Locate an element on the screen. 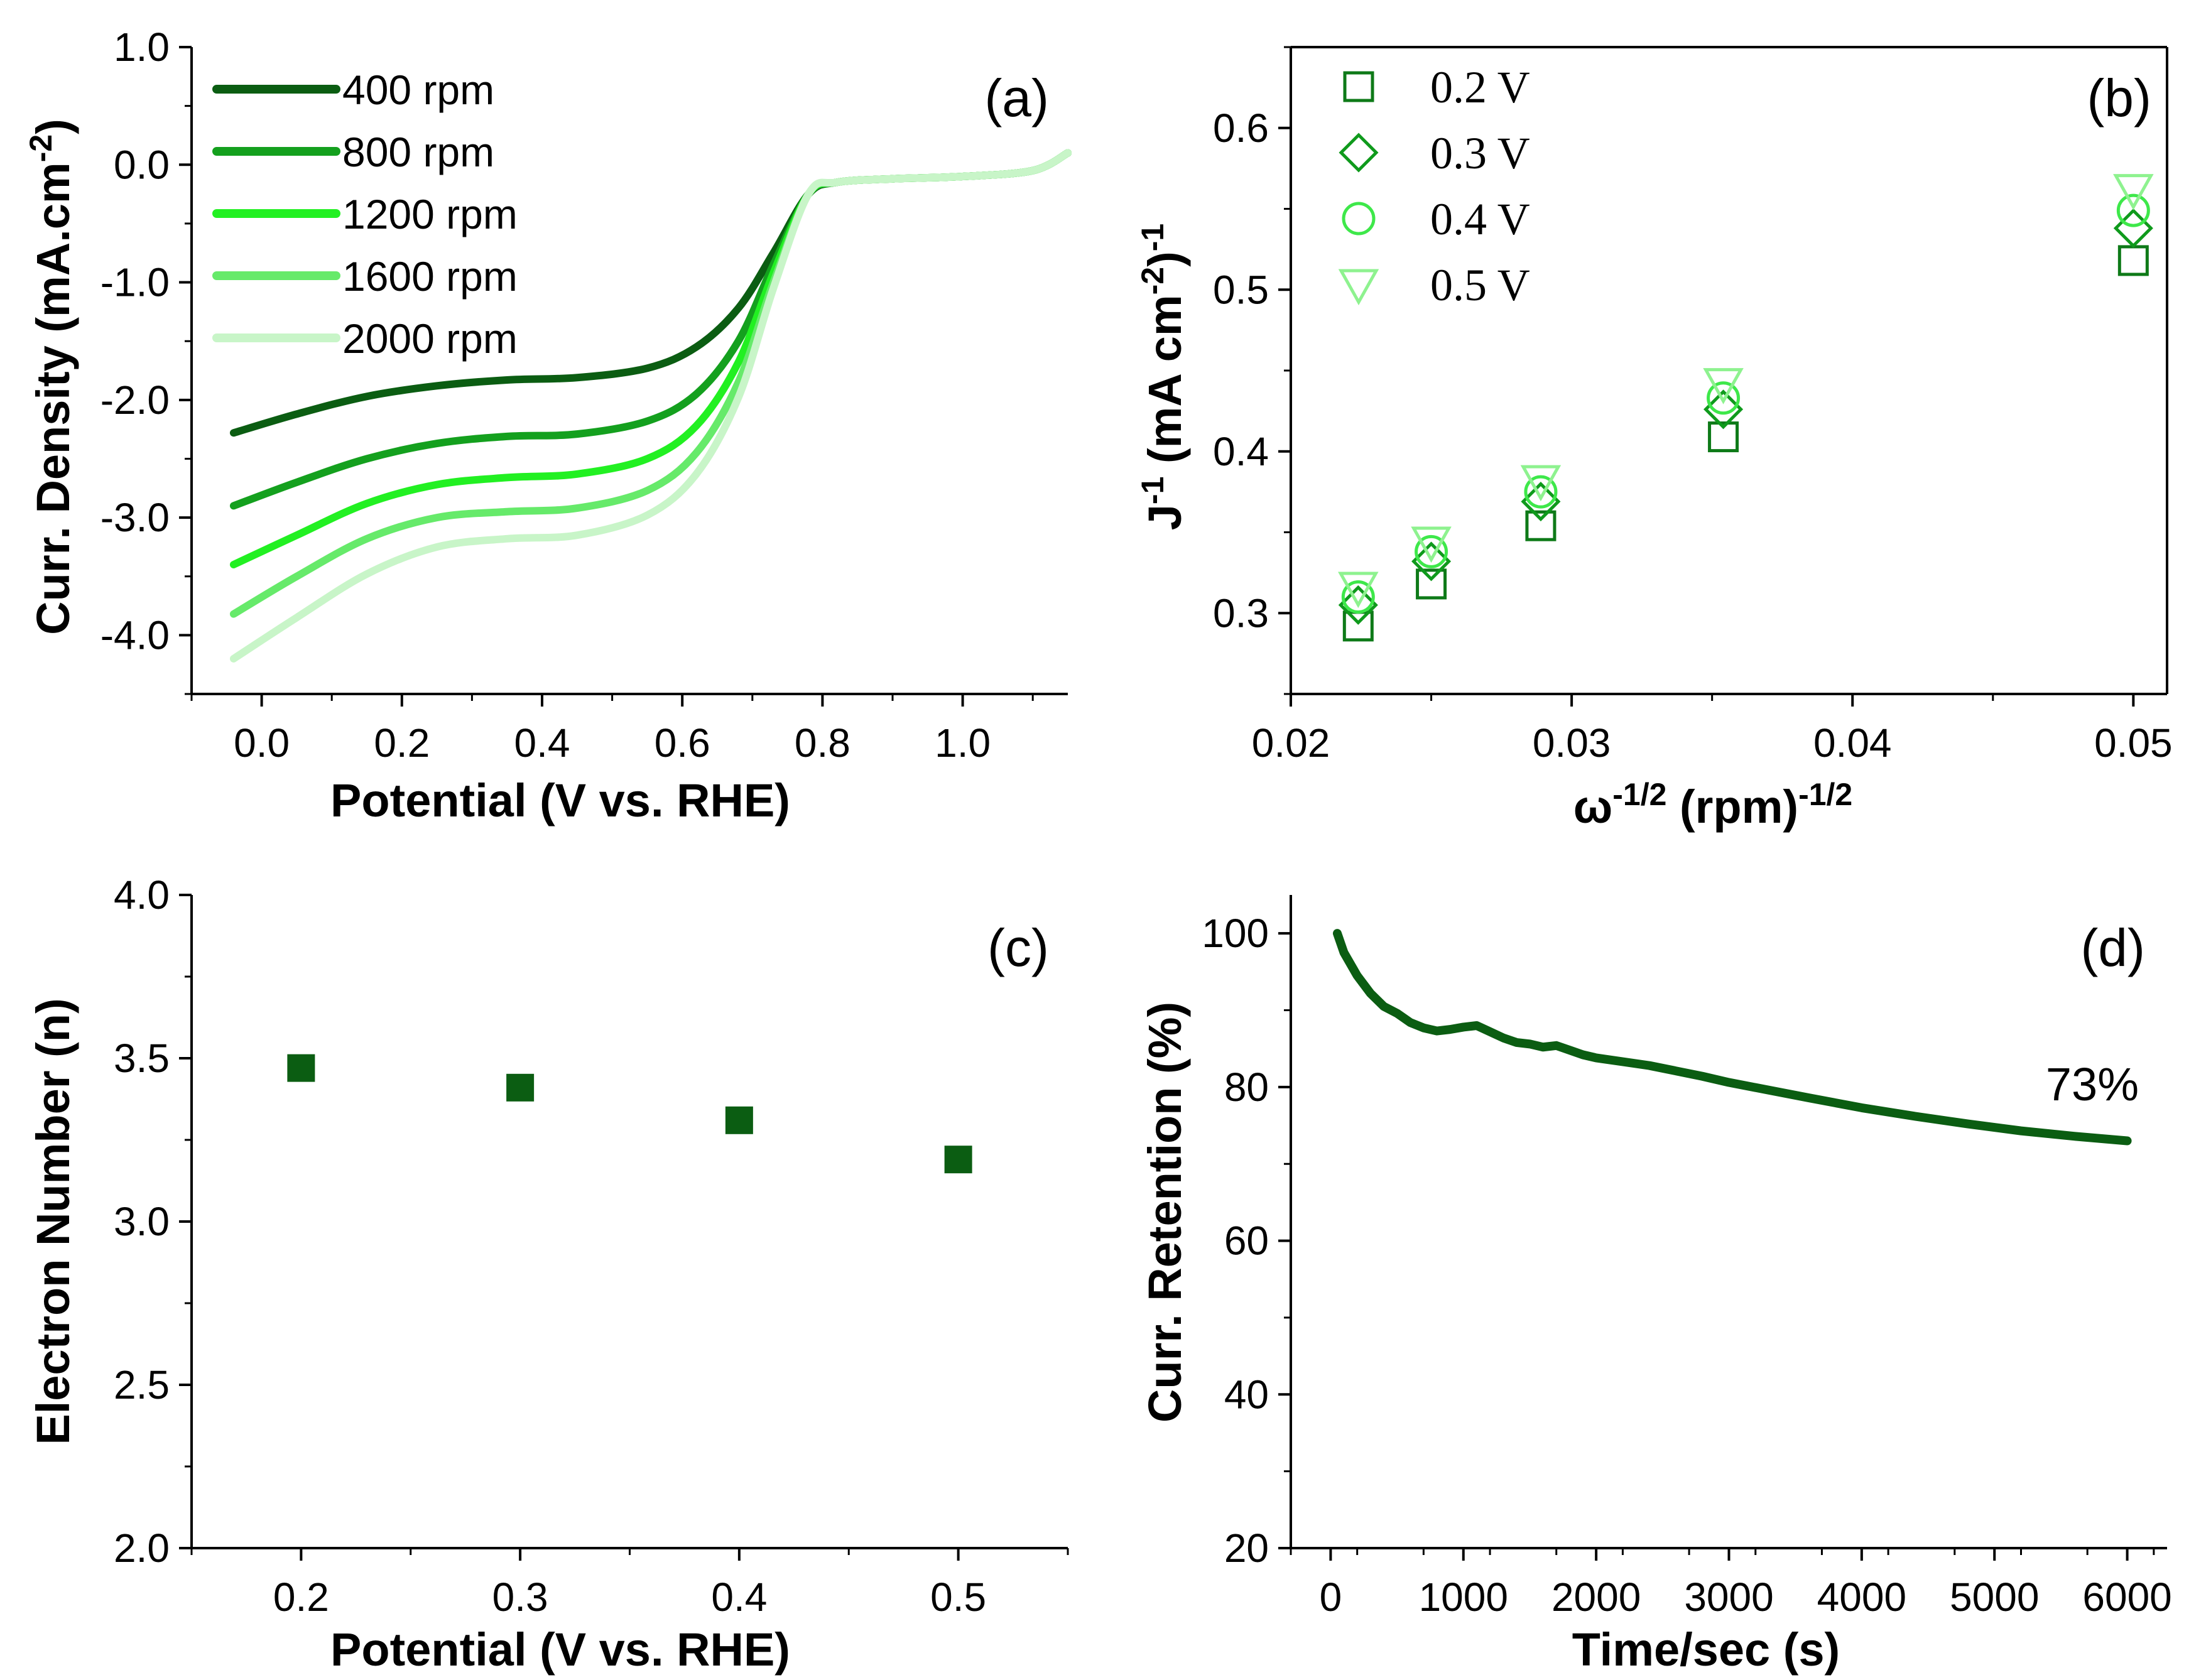  y-tick-label-c: 3.0 is located at coordinates (142, 1221).